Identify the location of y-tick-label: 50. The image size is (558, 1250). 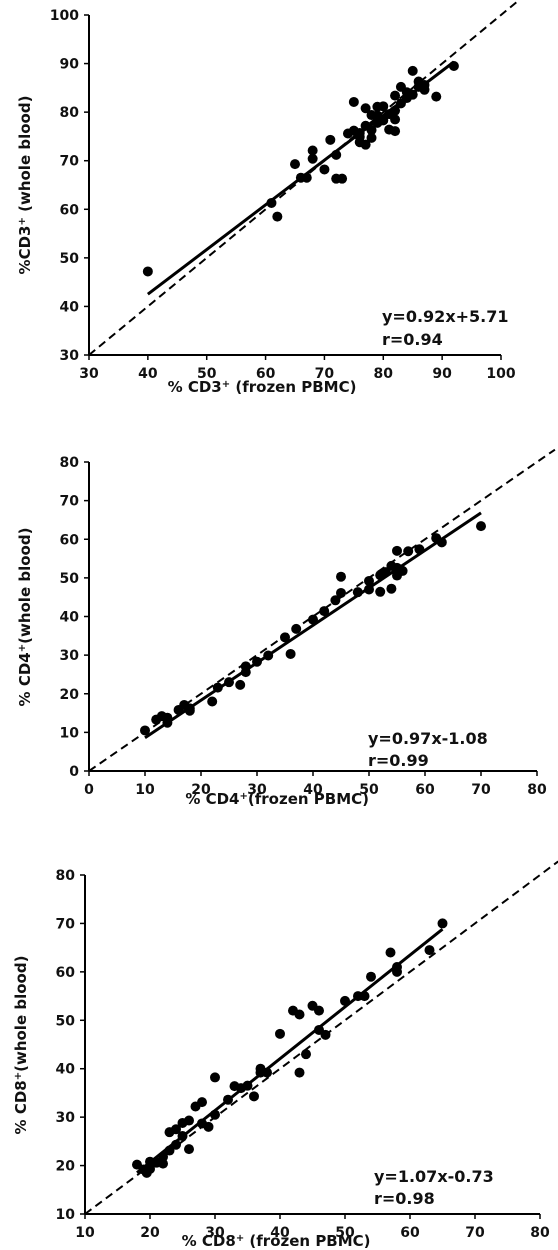
(70, 259).